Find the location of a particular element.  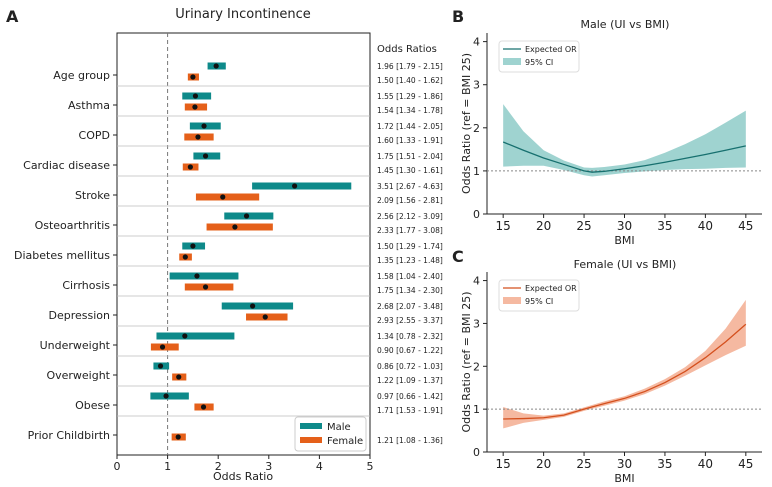

male-or-text: 1.50 [1.29 - 1.74] is located at coordinates (410, 246).